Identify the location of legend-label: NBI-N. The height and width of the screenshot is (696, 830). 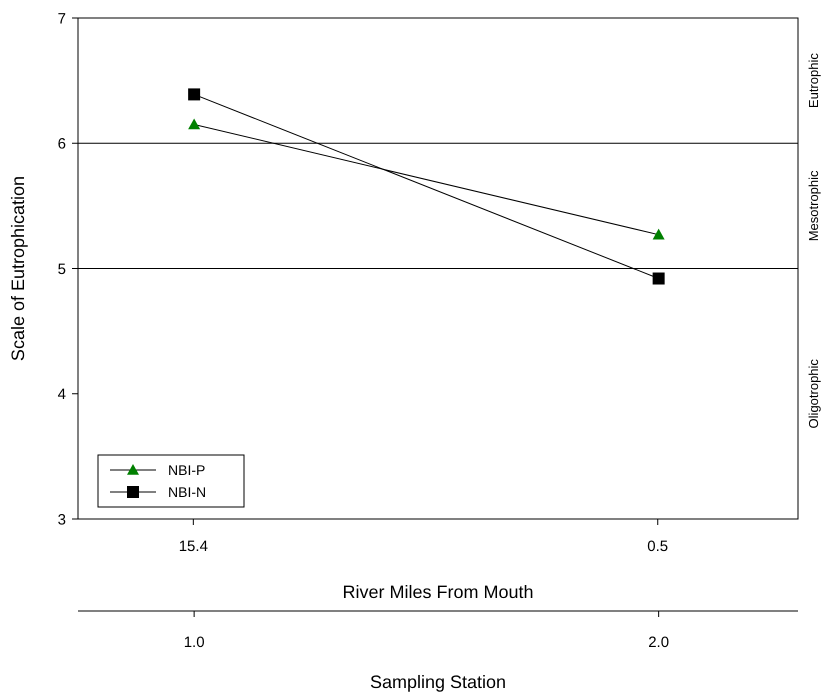
(187, 492).